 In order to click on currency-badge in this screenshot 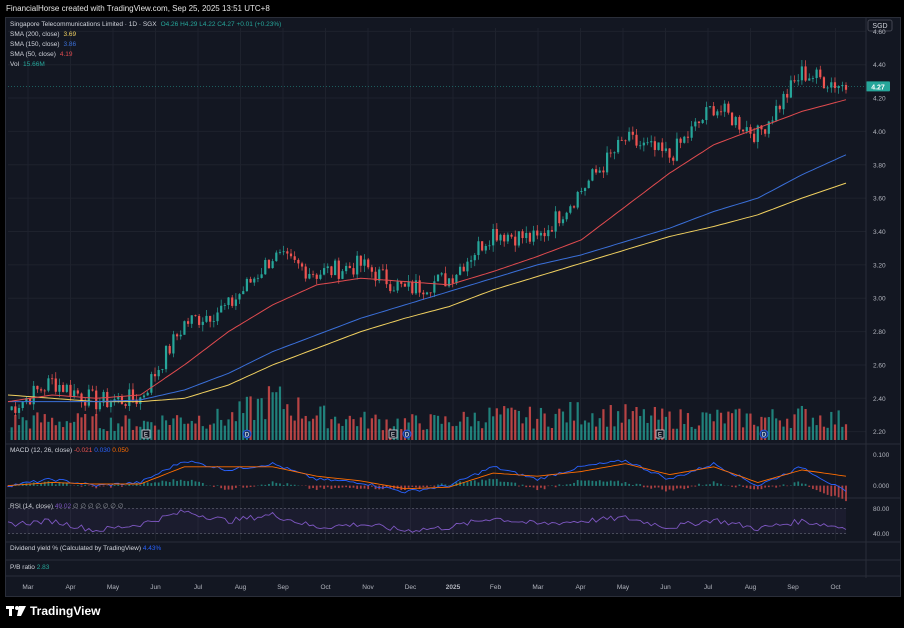, I will do `click(880, 25)`.